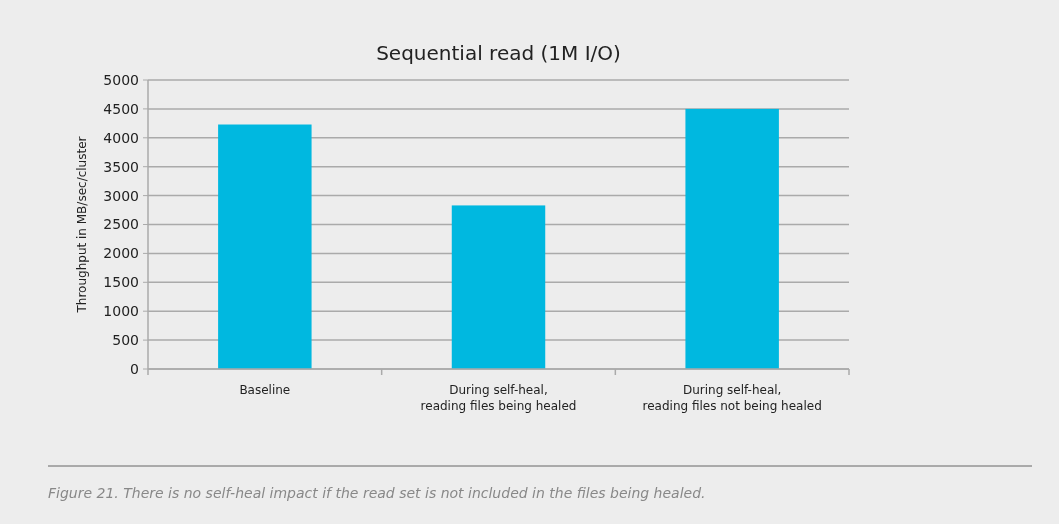 This screenshot has width=1059, height=524. Describe the element at coordinates (121, 311) in the screenshot. I see `y-tick-label: 1000` at that location.